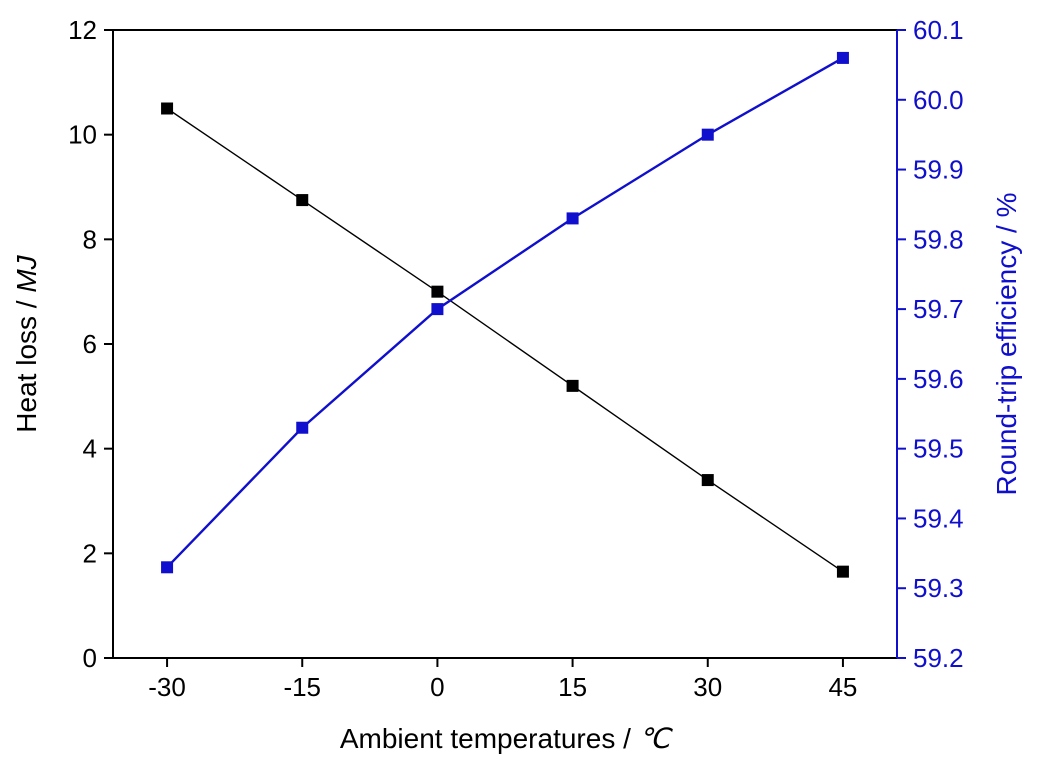 This screenshot has height=778, width=1037. What do you see at coordinates (938, 309) in the screenshot?
I see `right-tick-label: 59.7` at bounding box center [938, 309].